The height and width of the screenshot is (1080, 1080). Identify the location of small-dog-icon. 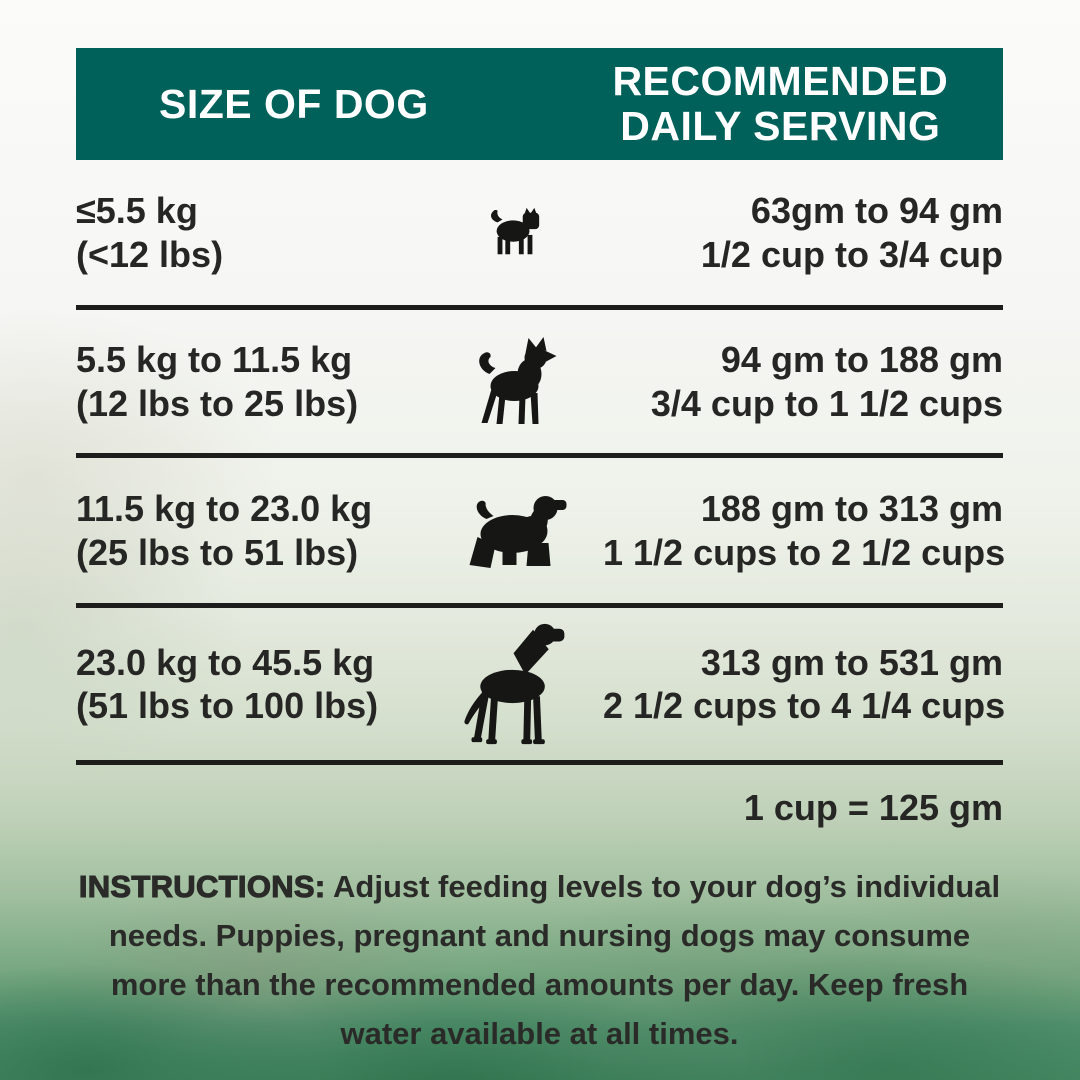
(514, 230).